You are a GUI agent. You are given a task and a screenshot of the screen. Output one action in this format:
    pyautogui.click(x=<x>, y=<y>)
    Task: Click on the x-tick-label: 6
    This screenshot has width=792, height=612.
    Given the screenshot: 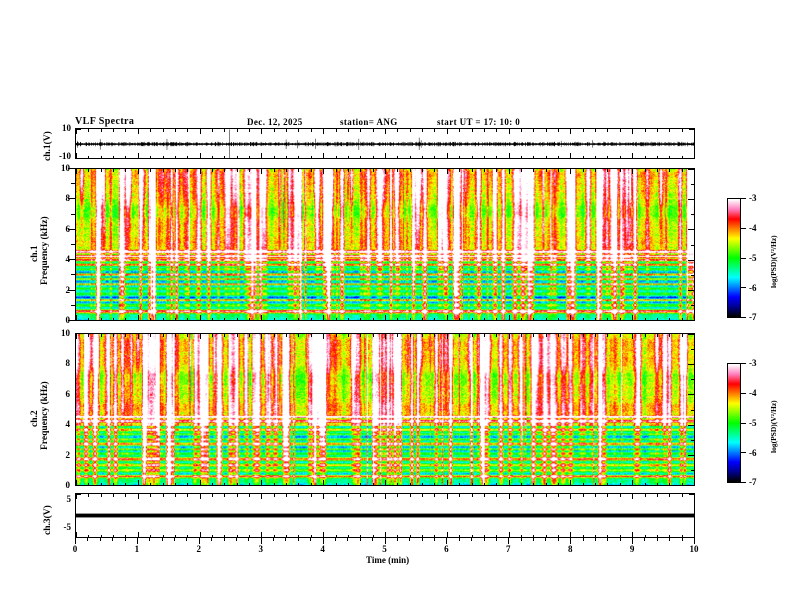 What is the action you would take?
    pyautogui.click(x=446, y=549)
    